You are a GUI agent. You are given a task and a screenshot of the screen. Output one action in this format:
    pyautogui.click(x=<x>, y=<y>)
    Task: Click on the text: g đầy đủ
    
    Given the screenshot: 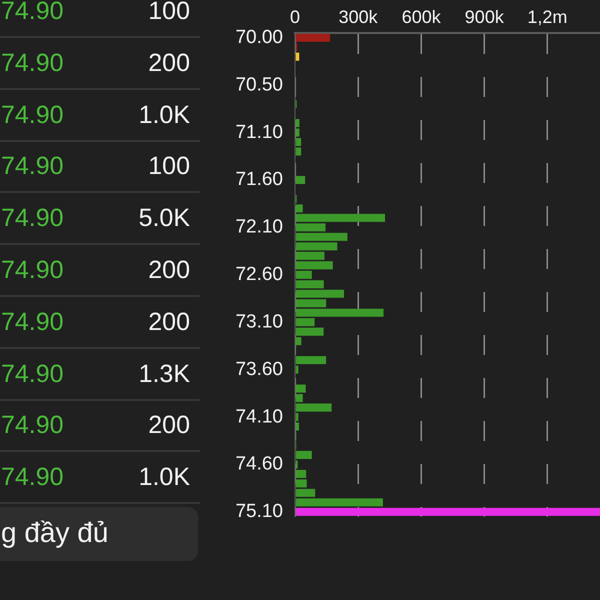 What is the action you would take?
    pyautogui.click(x=54, y=533)
    